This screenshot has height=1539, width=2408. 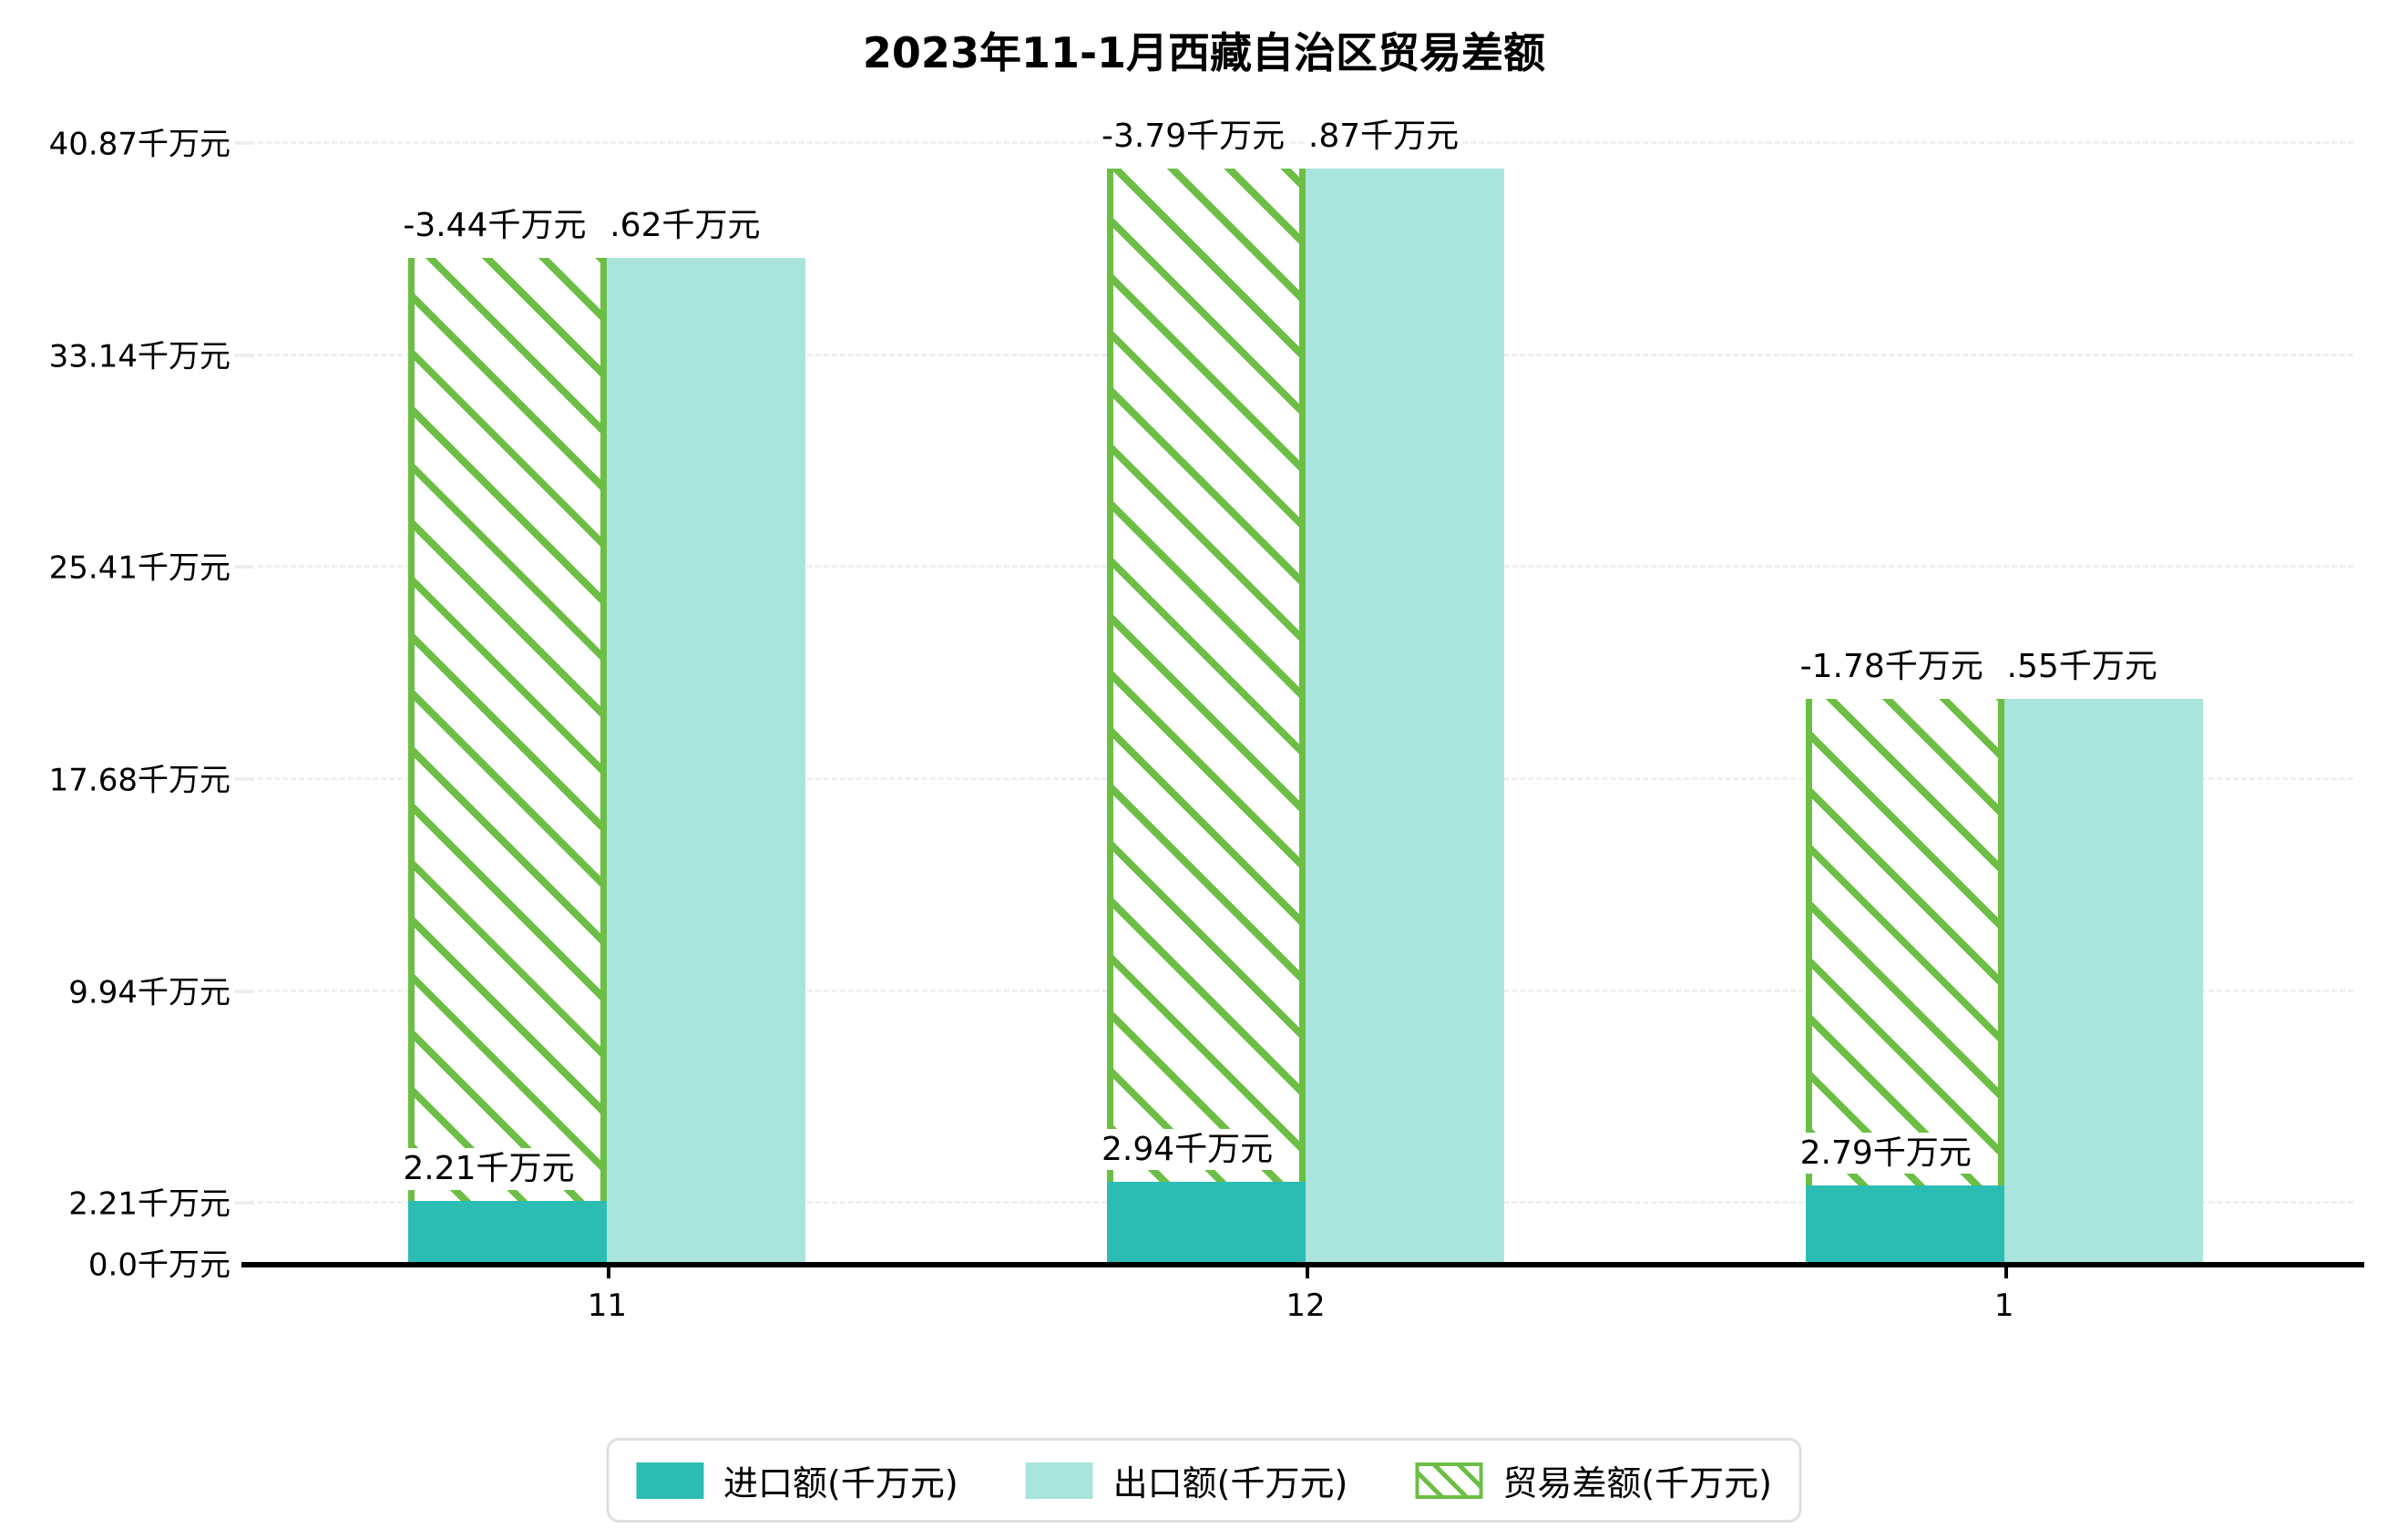 What do you see at coordinates (1059, 1481) in the screenshot?
I see `export-swatch-icon` at bounding box center [1059, 1481].